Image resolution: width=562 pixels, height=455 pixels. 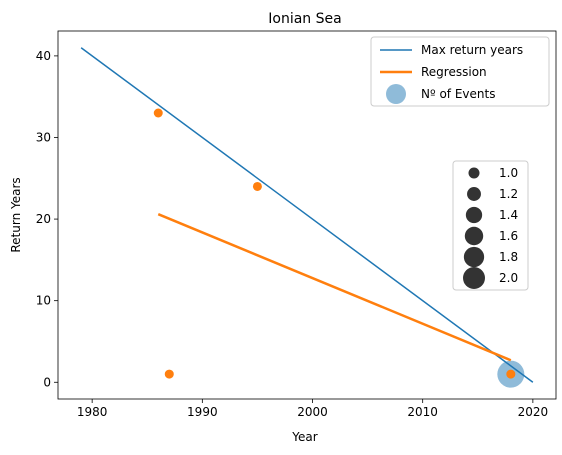 What do you see at coordinates (43, 56) in the screenshot?
I see `y-tick-label: 40` at bounding box center [43, 56].